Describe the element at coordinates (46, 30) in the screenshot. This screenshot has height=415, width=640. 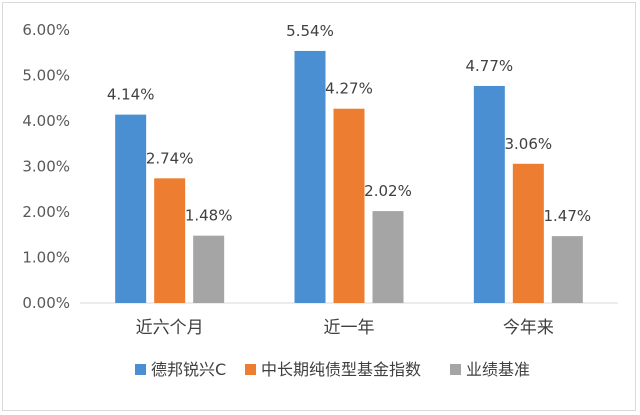
I see `y-tick-label: 6.00%` at that location.